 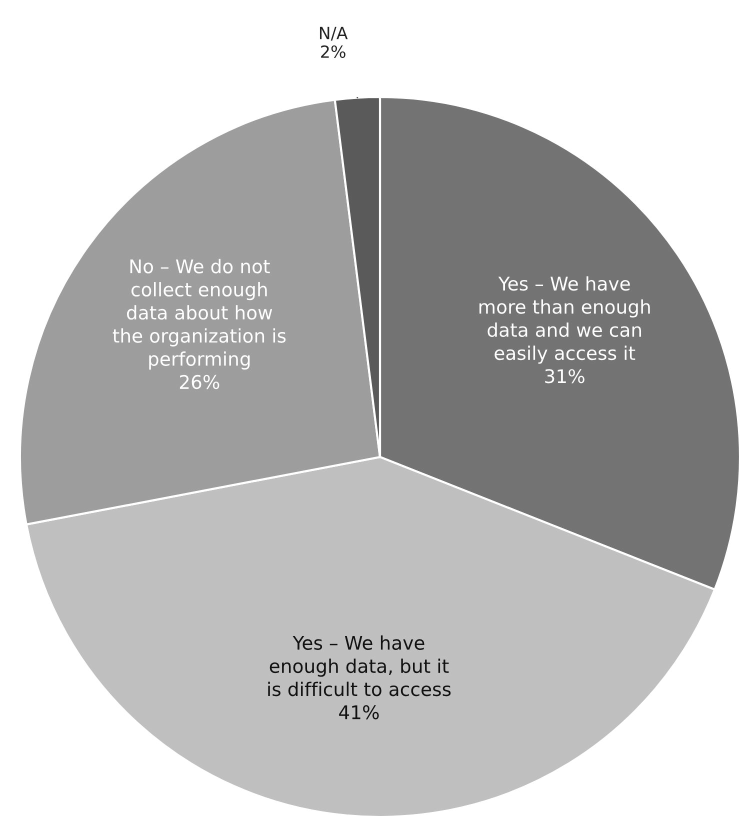 What do you see at coordinates (200, 382) in the screenshot?
I see `data-label: 26%` at bounding box center [200, 382].